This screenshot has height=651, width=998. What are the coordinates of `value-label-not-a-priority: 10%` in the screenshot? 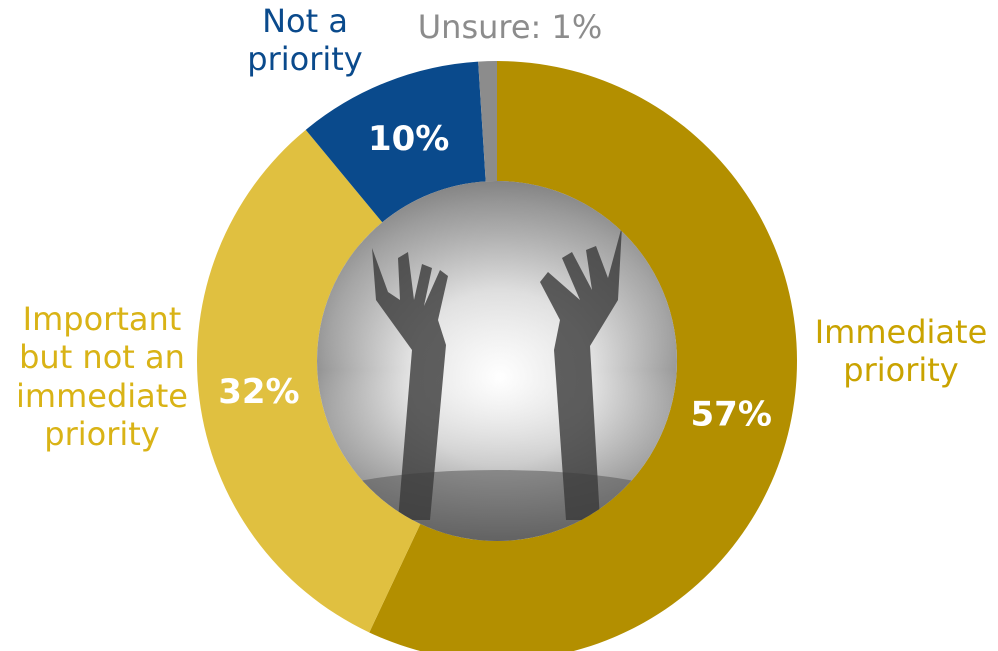 It's located at (408, 139).